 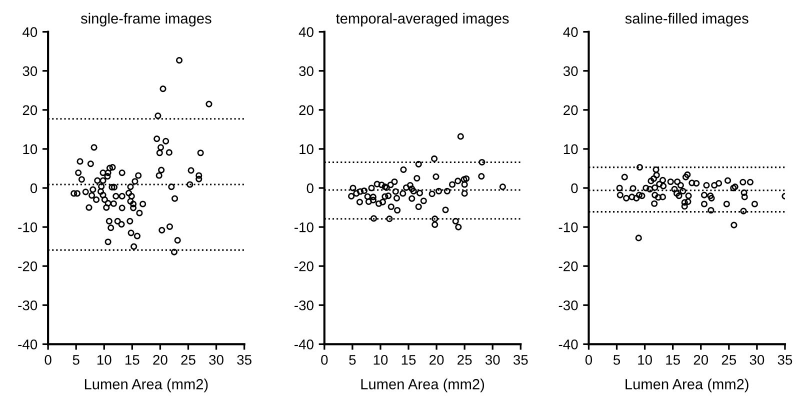 I want to click on chart-title: saline-filled images, so click(x=686, y=19).